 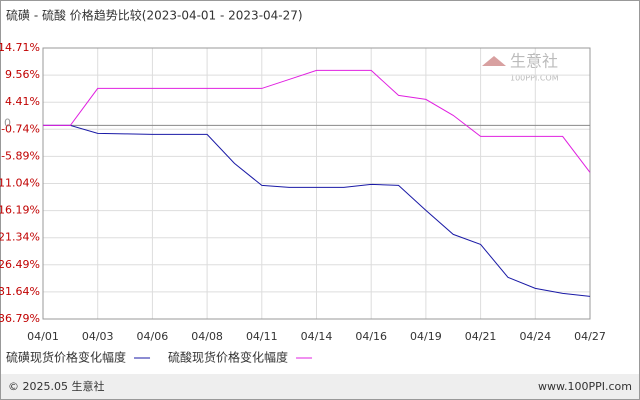 I want to click on y-tick-label: 4.41%, so click(x=22, y=101).